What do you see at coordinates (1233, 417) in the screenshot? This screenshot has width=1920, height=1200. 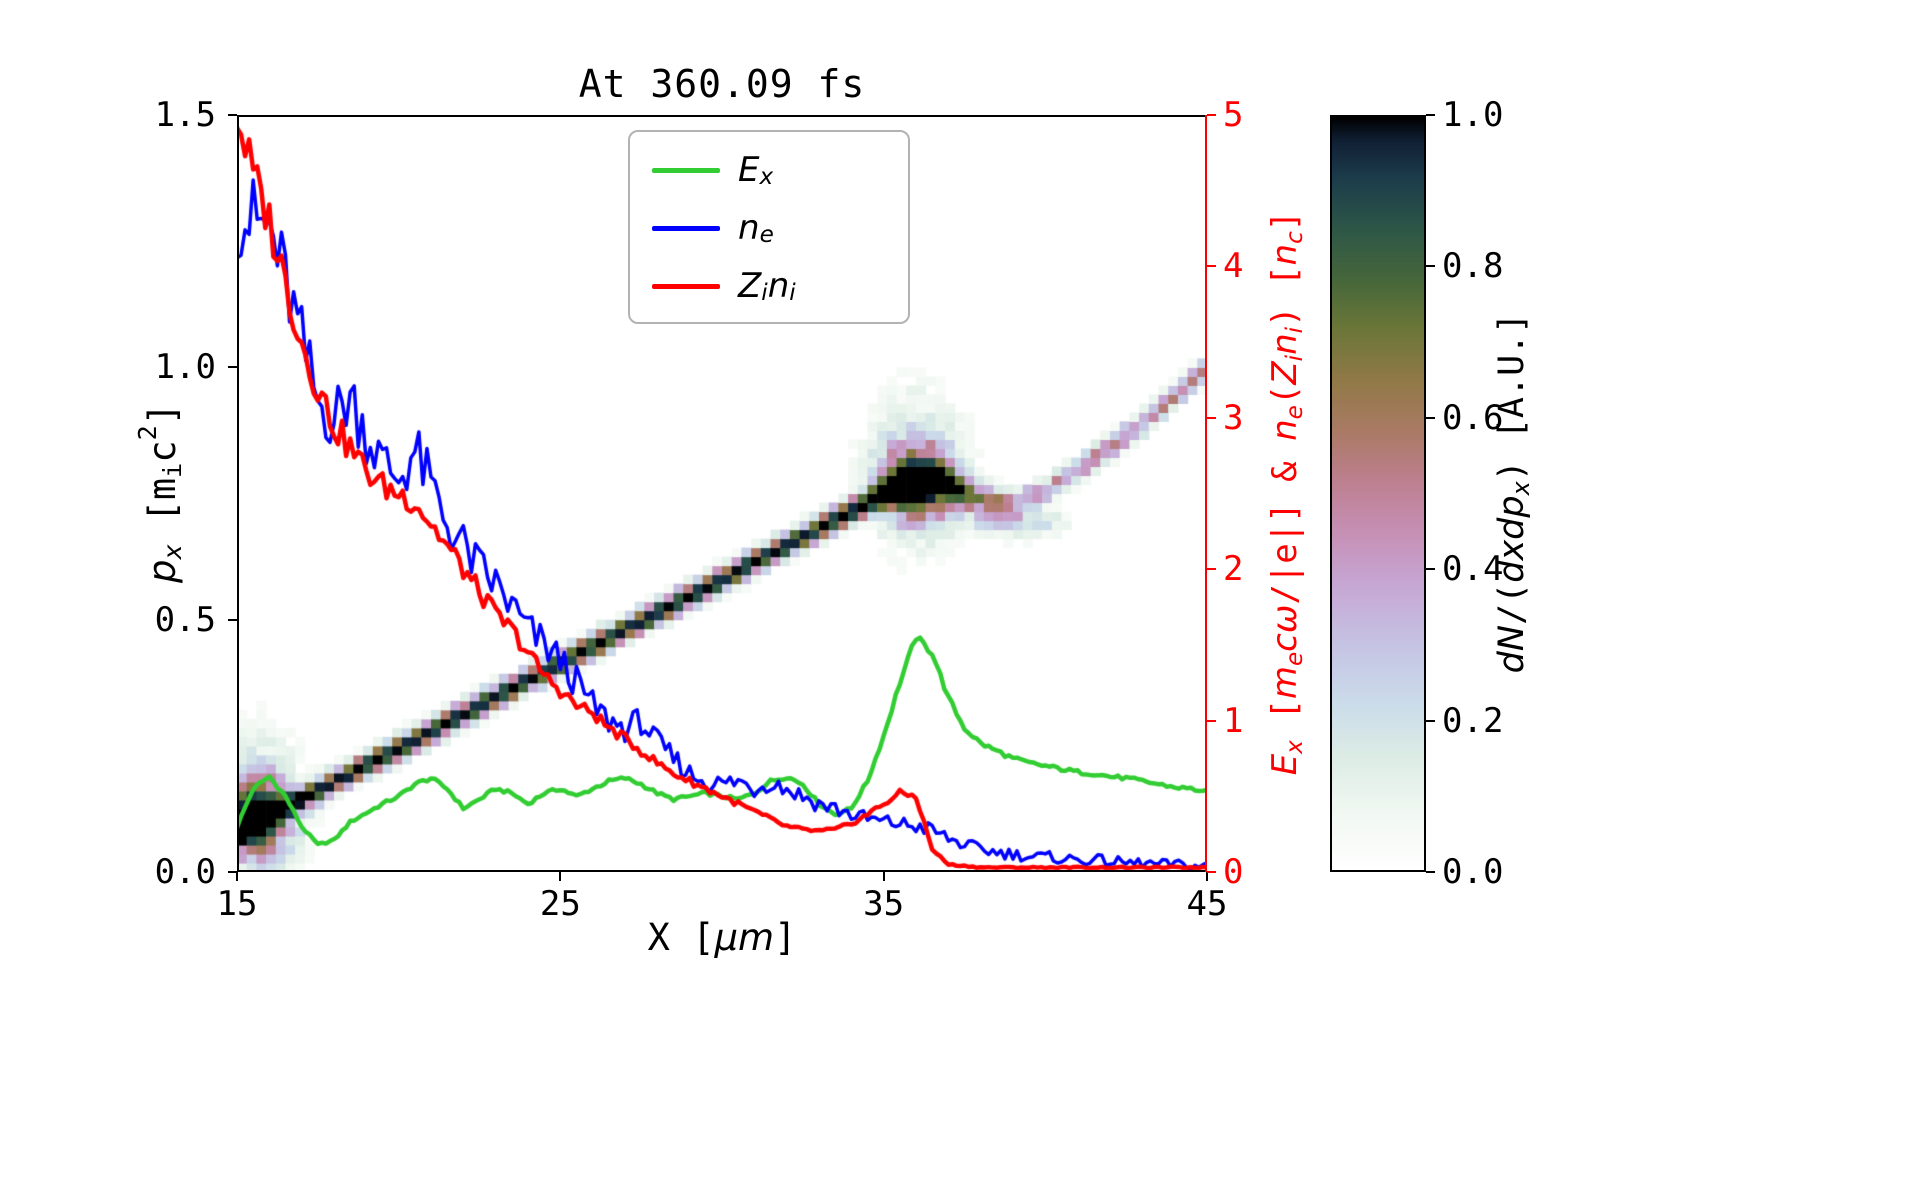 I see `y-right-tick-label: 3` at bounding box center [1233, 417].